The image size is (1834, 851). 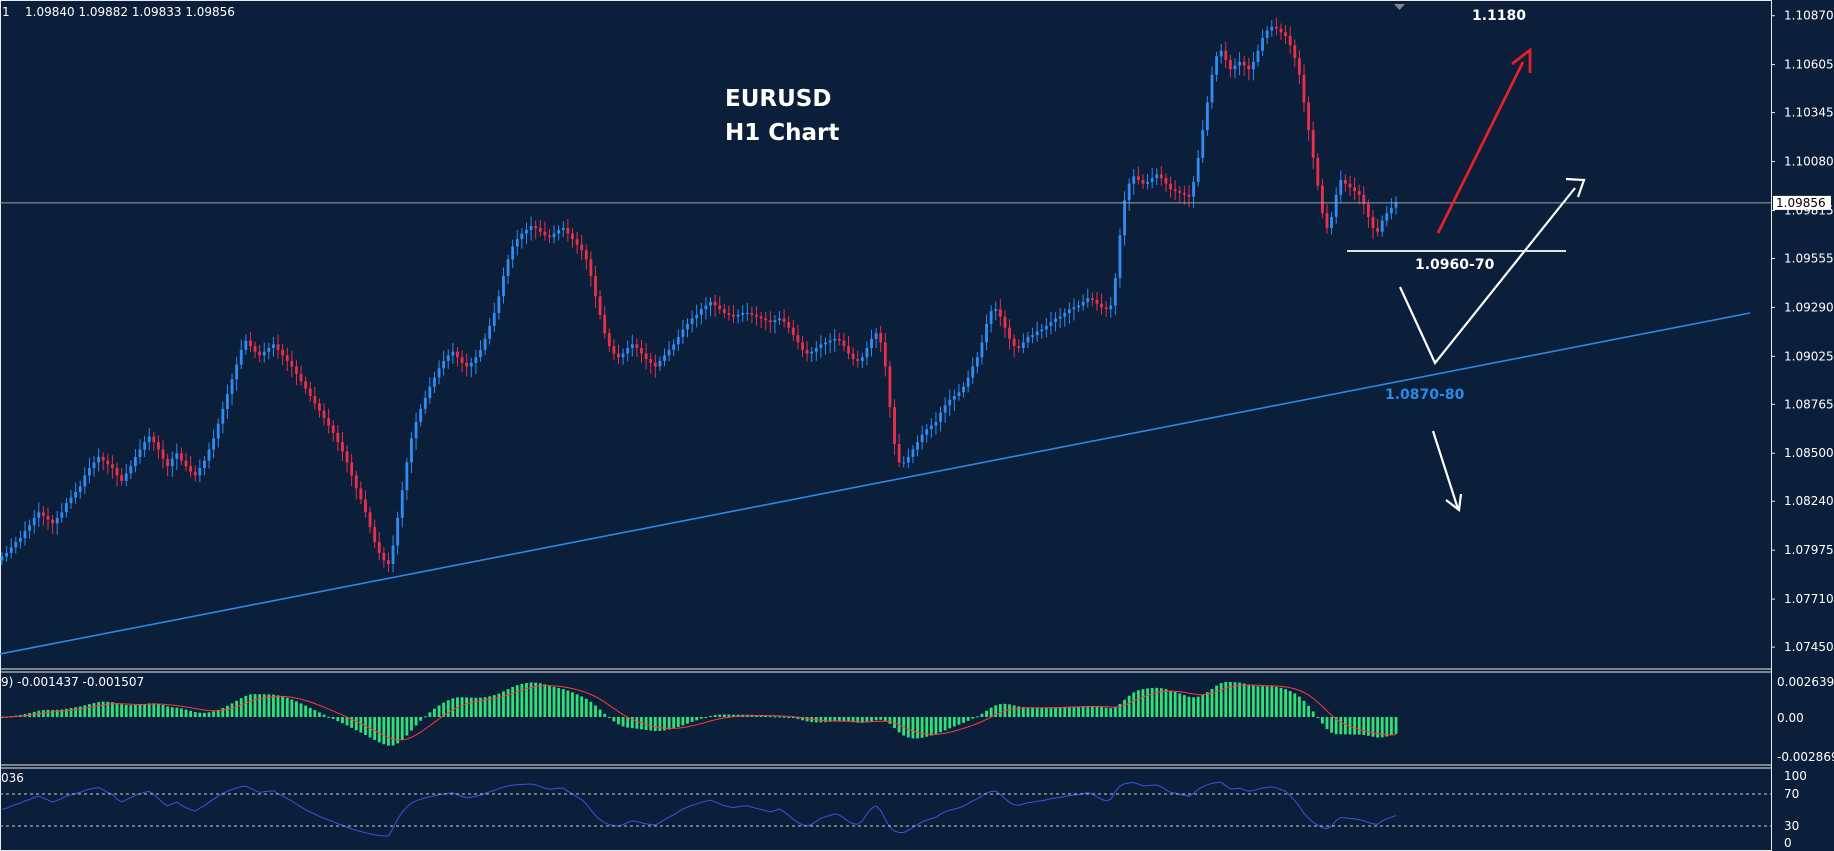 What do you see at coordinates (1809, 599) in the screenshot?
I see `price-tick-label-12: 1.07710` at bounding box center [1809, 599].